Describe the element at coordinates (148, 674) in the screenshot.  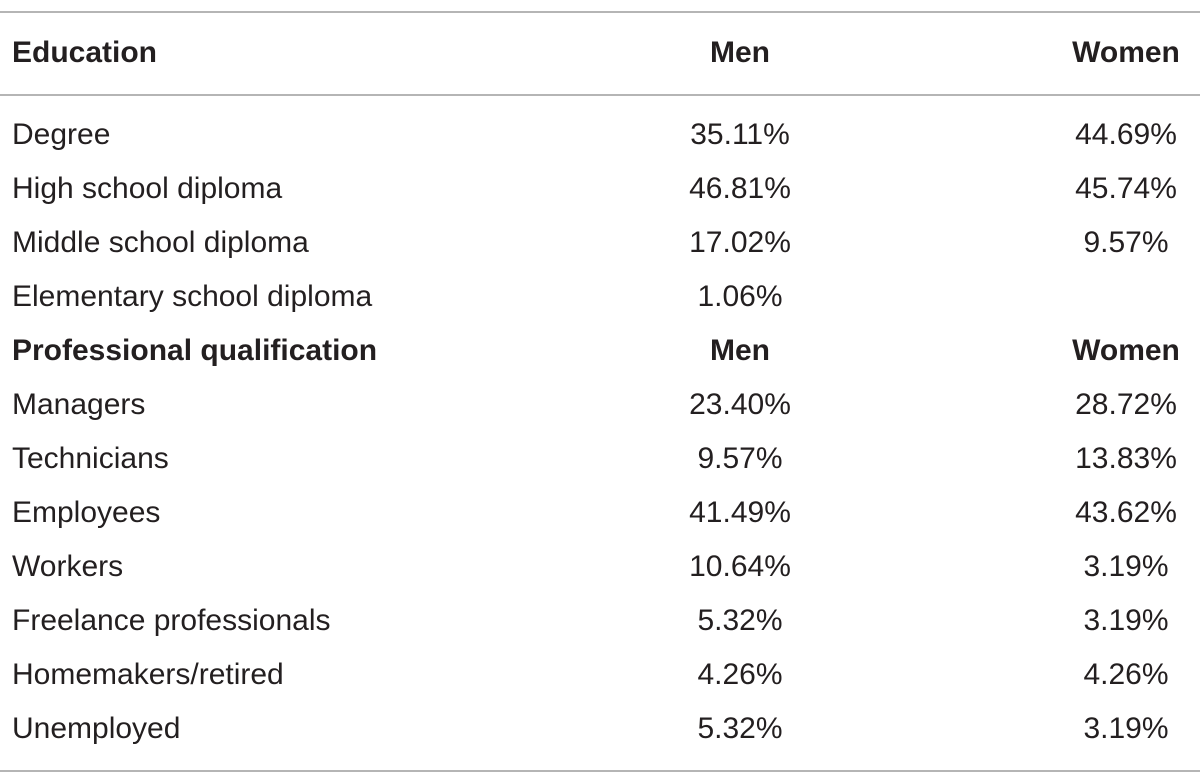
I see `row-label: Homemakers/retired` at that location.